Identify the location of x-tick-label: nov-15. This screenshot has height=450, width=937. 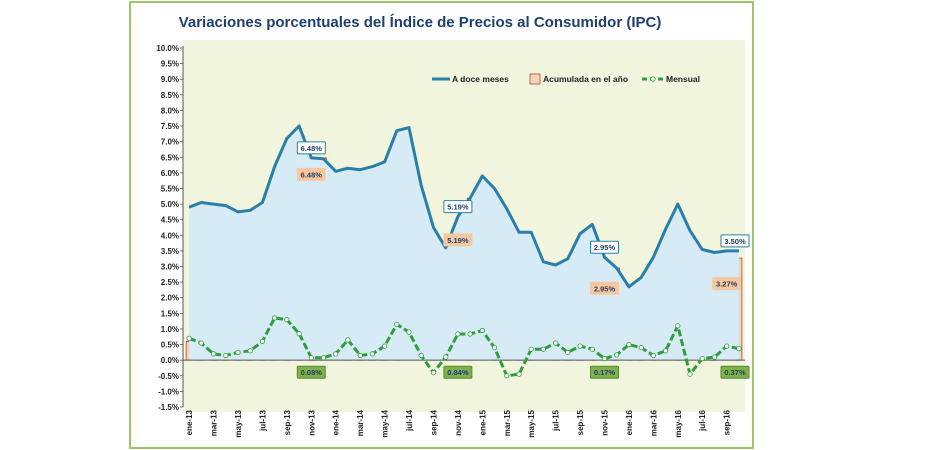
(605, 422).